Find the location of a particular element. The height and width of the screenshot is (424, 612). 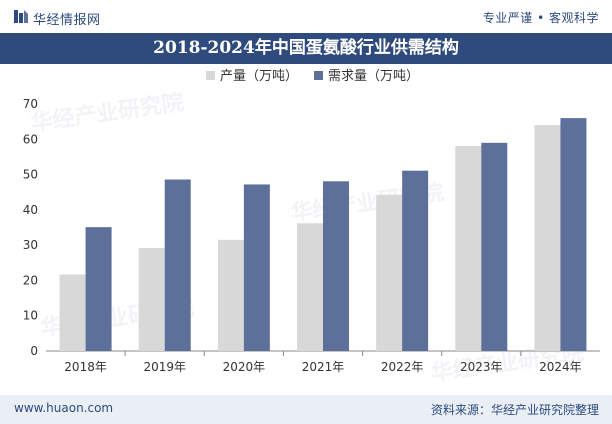

y-tick-label: 70 is located at coordinates (30, 104).